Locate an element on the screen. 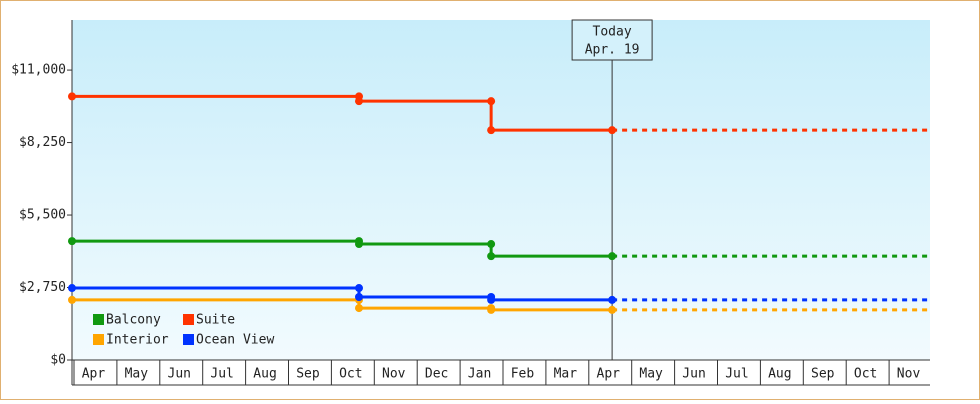  x-tick-label: Mar is located at coordinates (566, 374).